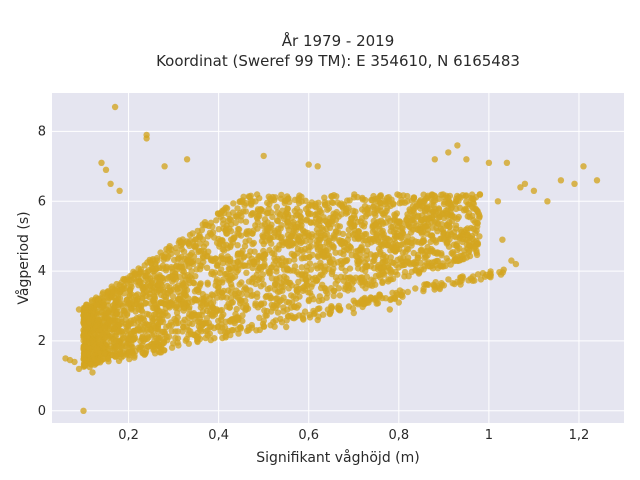 The width and height of the screenshot is (640, 480). I want to click on y-tick-label: 8, so click(42, 131).